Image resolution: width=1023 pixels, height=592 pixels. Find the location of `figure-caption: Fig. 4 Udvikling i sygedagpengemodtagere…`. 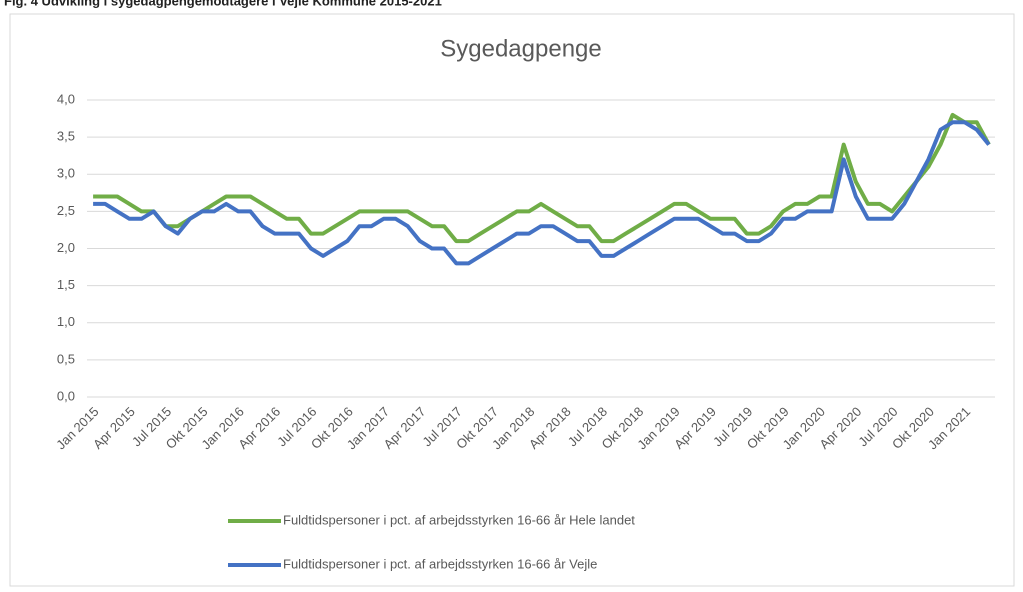

figure-caption: Fig. 4 Udvikling i sygedagpengemodtagere… is located at coordinates (223, 4).